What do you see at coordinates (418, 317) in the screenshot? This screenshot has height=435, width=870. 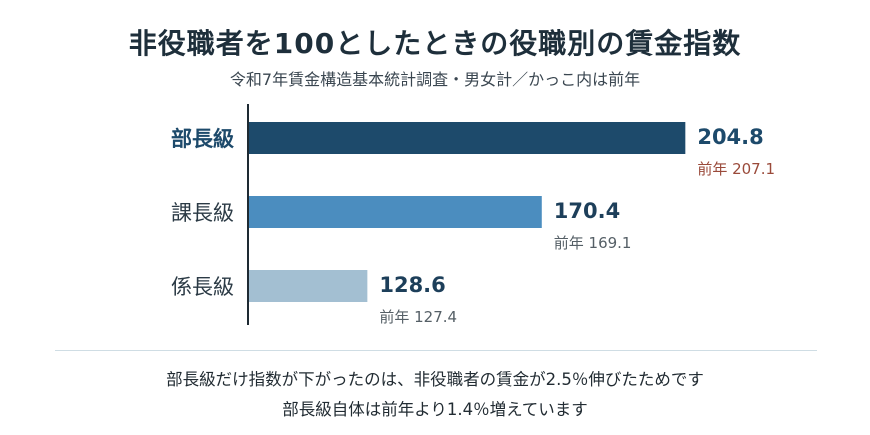 I see `previous-year-label-2: 前年 127.4` at bounding box center [418, 317].